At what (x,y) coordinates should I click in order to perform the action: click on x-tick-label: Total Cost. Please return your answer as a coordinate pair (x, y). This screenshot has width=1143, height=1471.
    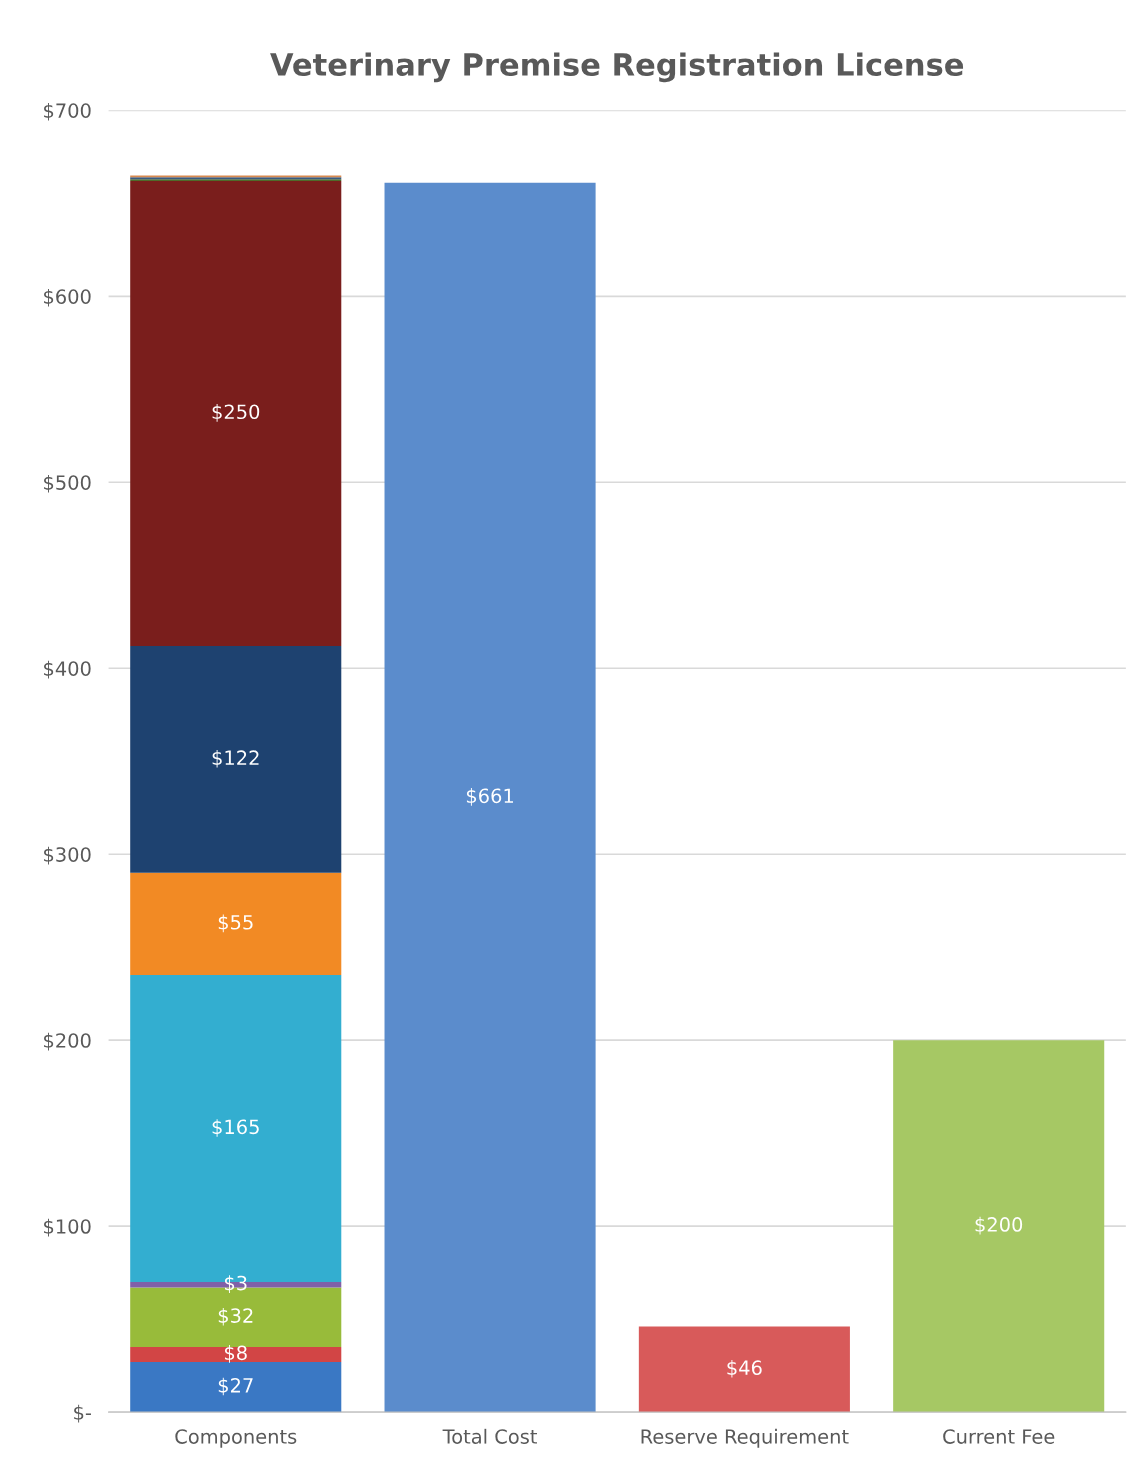
    Looking at the image, I should click on (490, 1436).